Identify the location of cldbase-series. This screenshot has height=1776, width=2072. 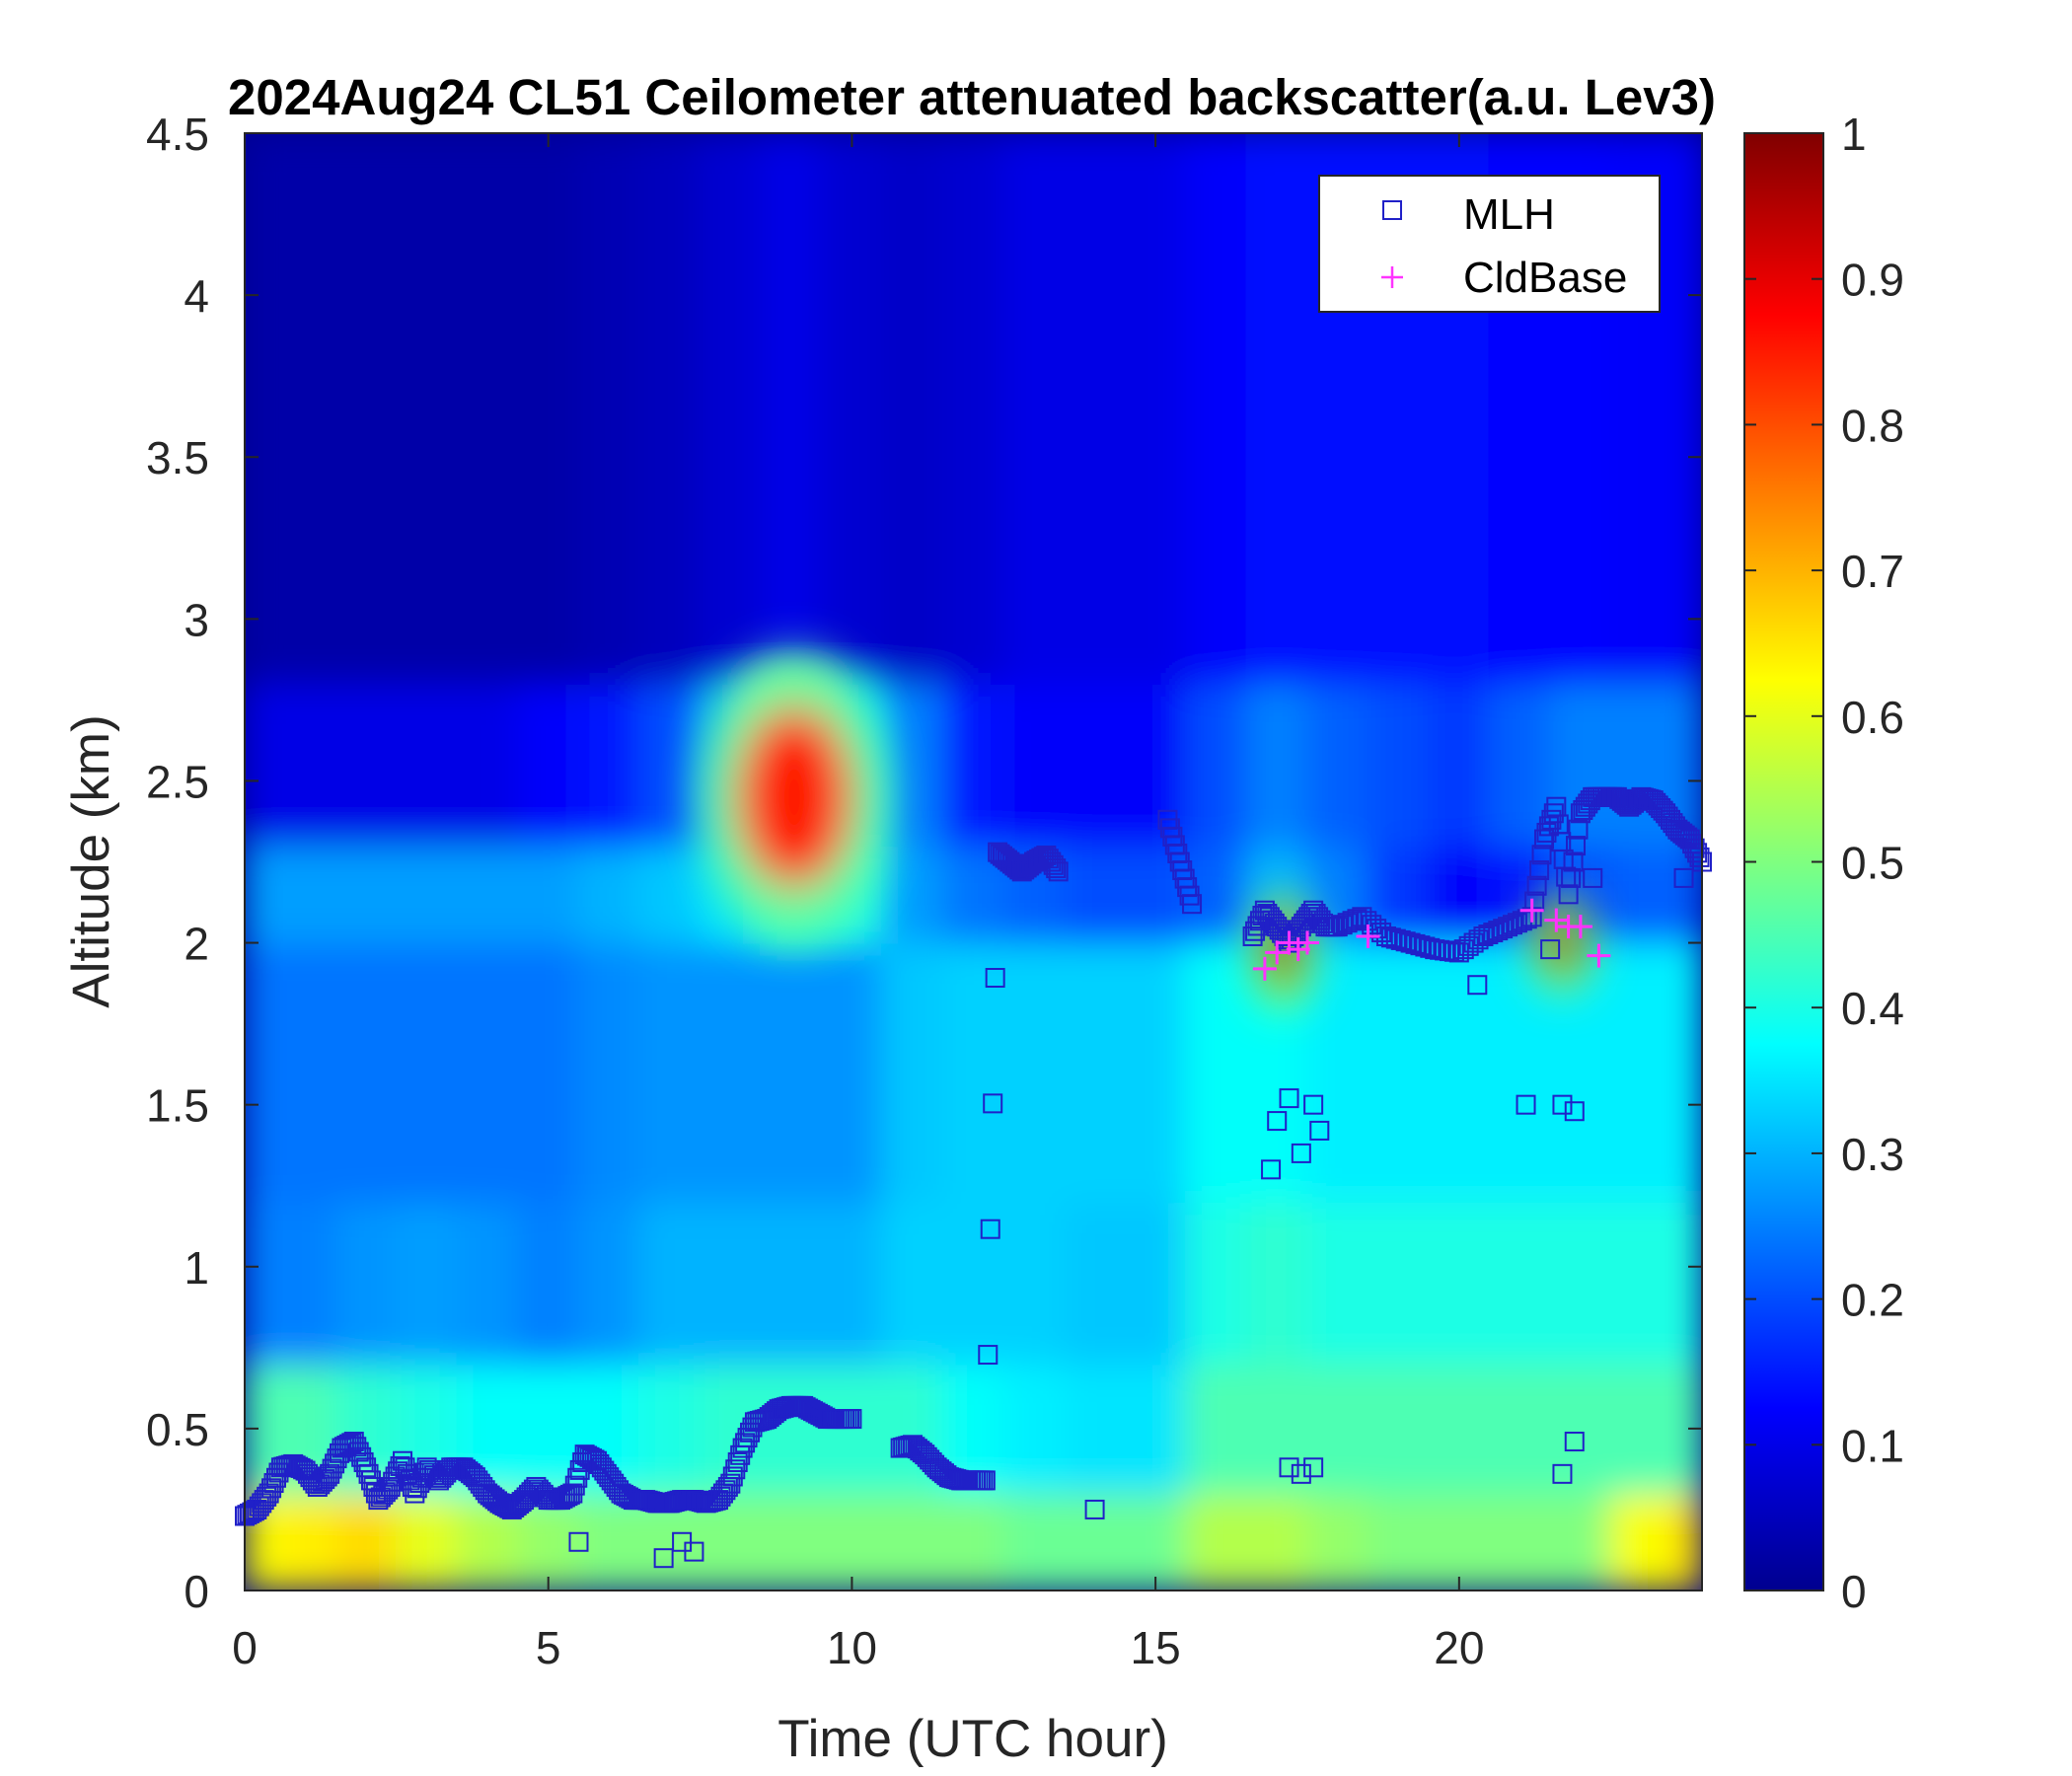
(1432, 940).